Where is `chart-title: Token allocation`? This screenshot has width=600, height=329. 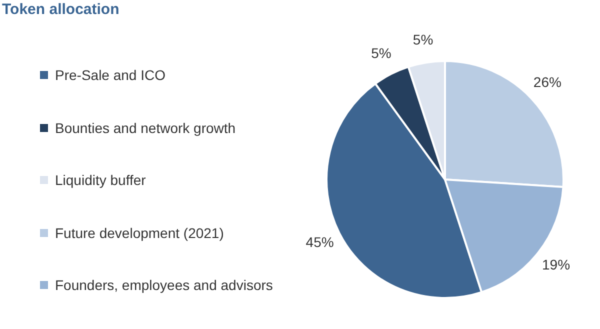
chart-title: Token allocation is located at coordinates (61, 9).